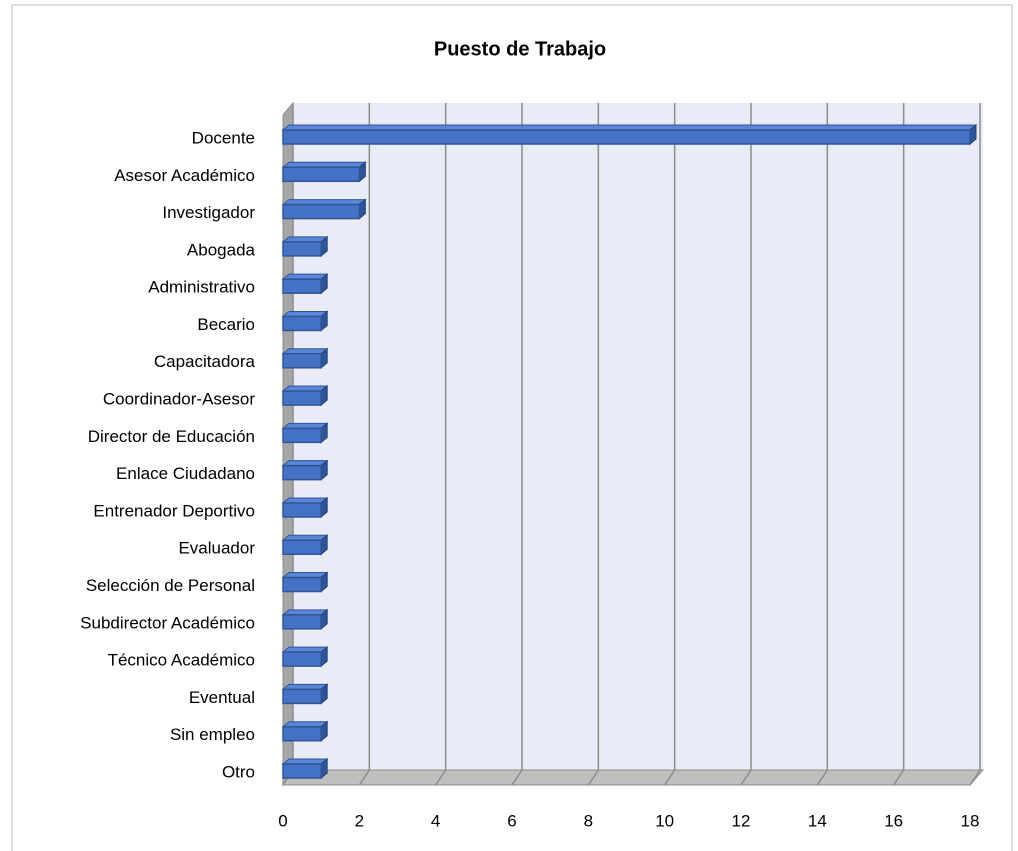  What do you see at coordinates (205, 361) in the screenshot?
I see `y-tick-label: Capacitadora` at bounding box center [205, 361].